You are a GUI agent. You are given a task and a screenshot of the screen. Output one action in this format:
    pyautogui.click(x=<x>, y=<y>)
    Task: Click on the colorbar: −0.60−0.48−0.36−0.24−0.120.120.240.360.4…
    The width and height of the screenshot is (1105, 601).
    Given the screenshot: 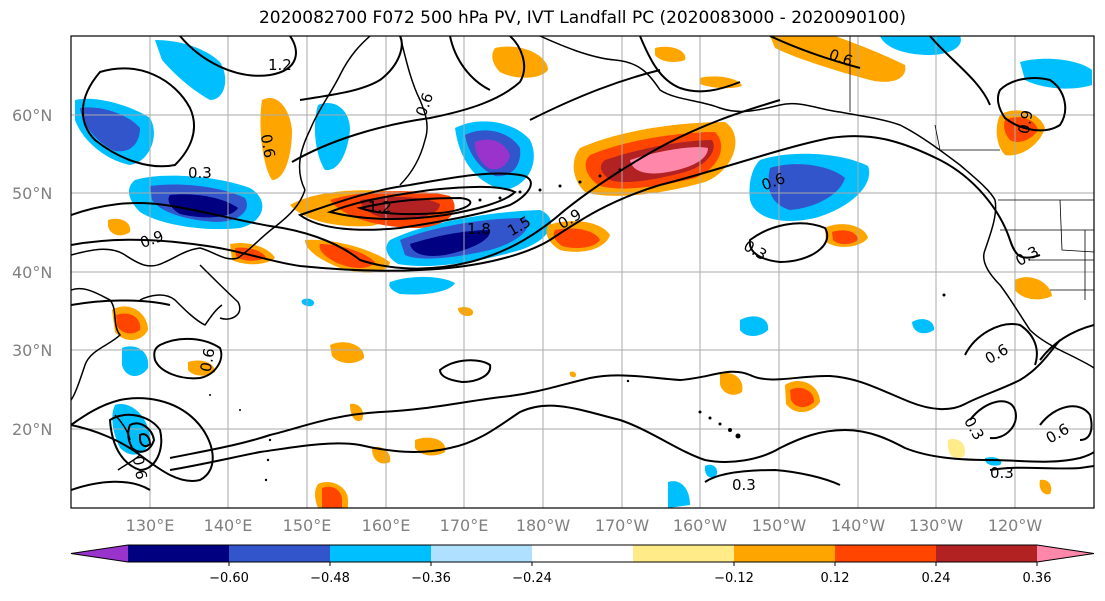 What is the action you would take?
    pyautogui.click(x=582, y=565)
    